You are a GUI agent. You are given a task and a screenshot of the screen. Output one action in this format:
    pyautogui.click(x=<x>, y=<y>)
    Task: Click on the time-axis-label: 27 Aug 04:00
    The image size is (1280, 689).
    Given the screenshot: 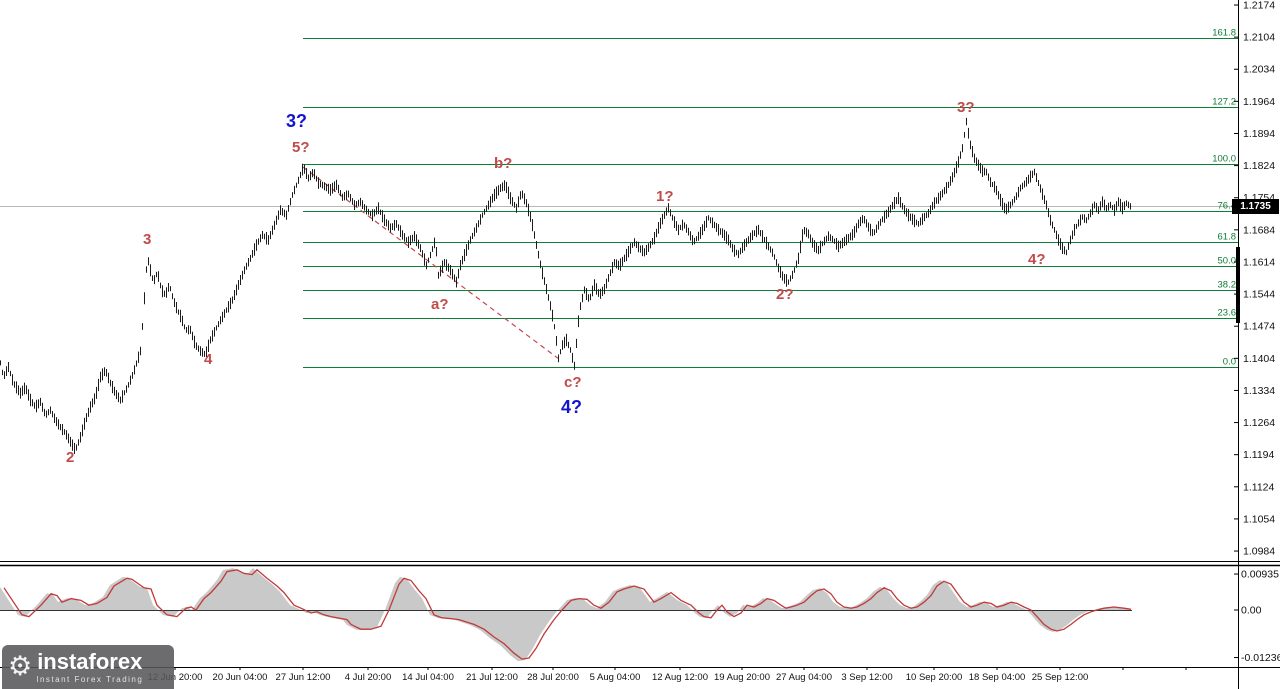 What is the action you would take?
    pyautogui.click(x=804, y=677)
    